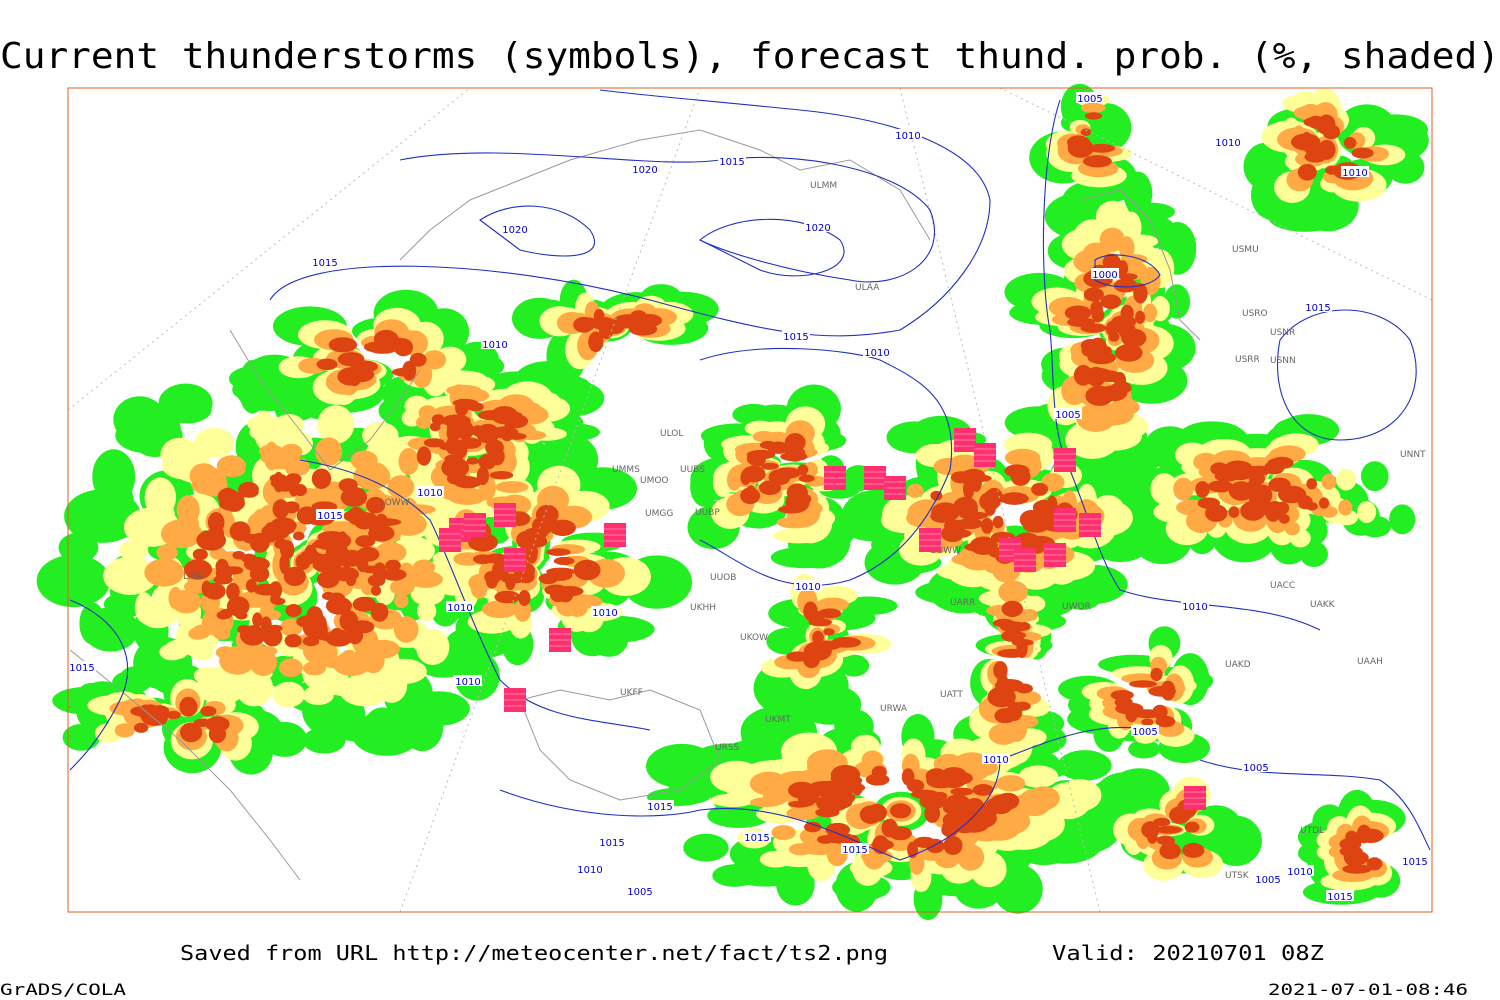  Describe the element at coordinates (894, 709) in the screenshot. I see `station-code: URWA` at that location.